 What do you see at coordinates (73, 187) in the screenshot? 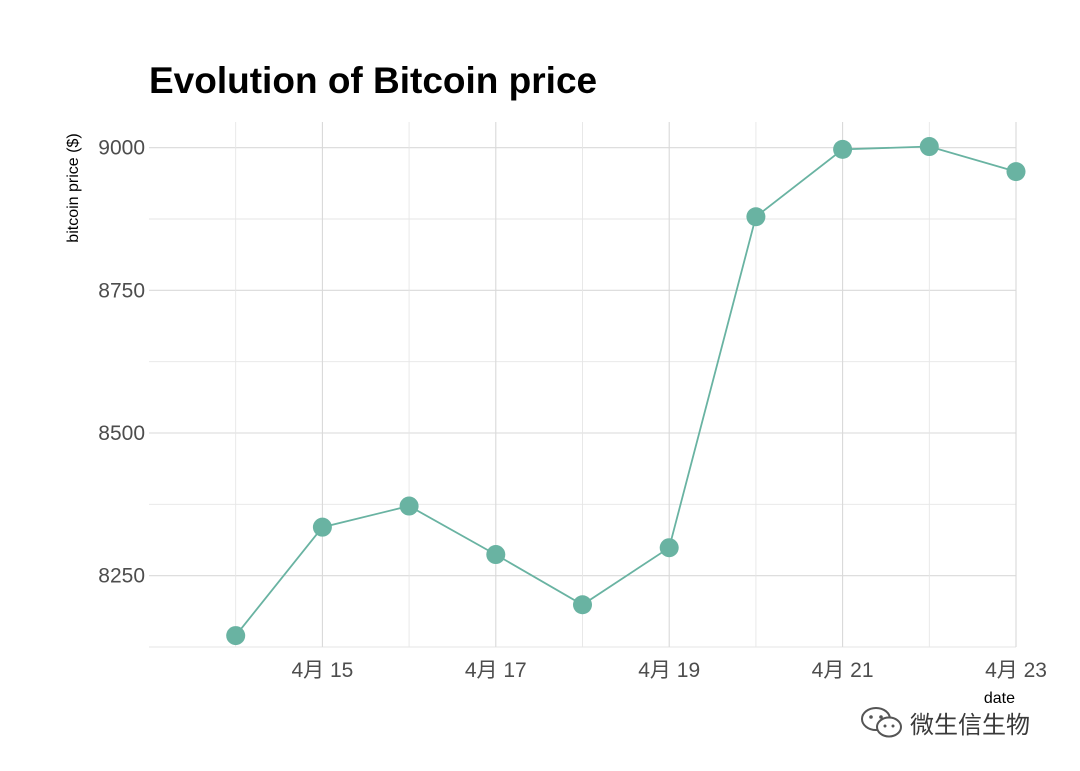
I see `y-axis-label: bitcoin price ($)` at bounding box center [73, 187].